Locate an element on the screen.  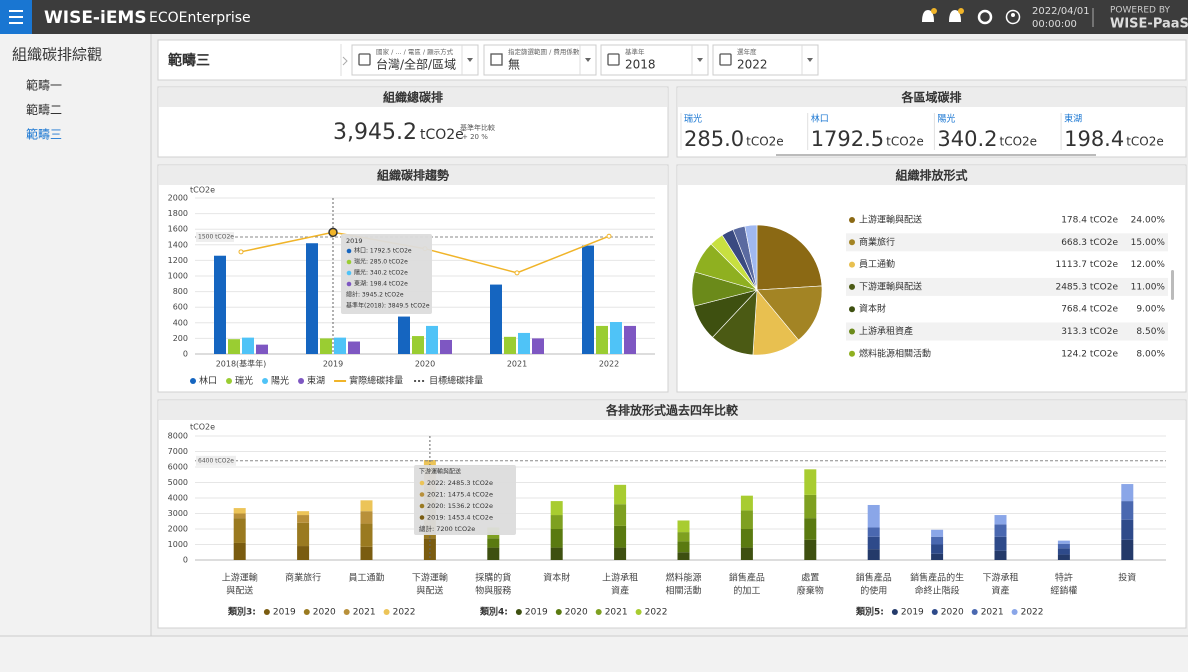
target-label: 6400 tCO2e is located at coordinates (216, 460).